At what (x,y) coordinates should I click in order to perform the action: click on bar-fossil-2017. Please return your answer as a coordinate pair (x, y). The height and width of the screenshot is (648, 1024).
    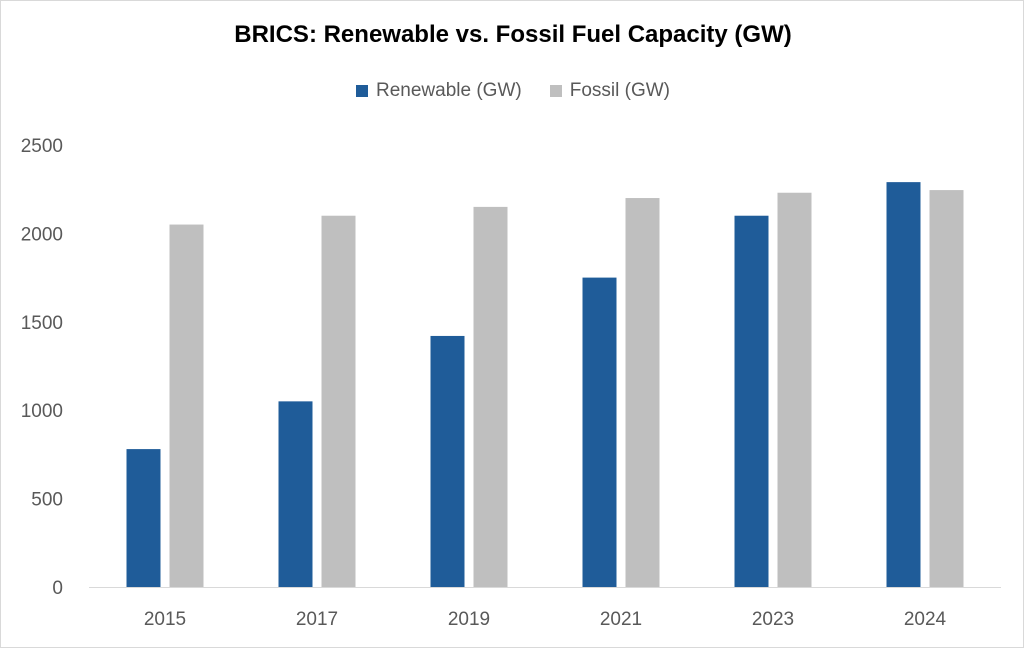
    Looking at the image, I should click on (338, 401).